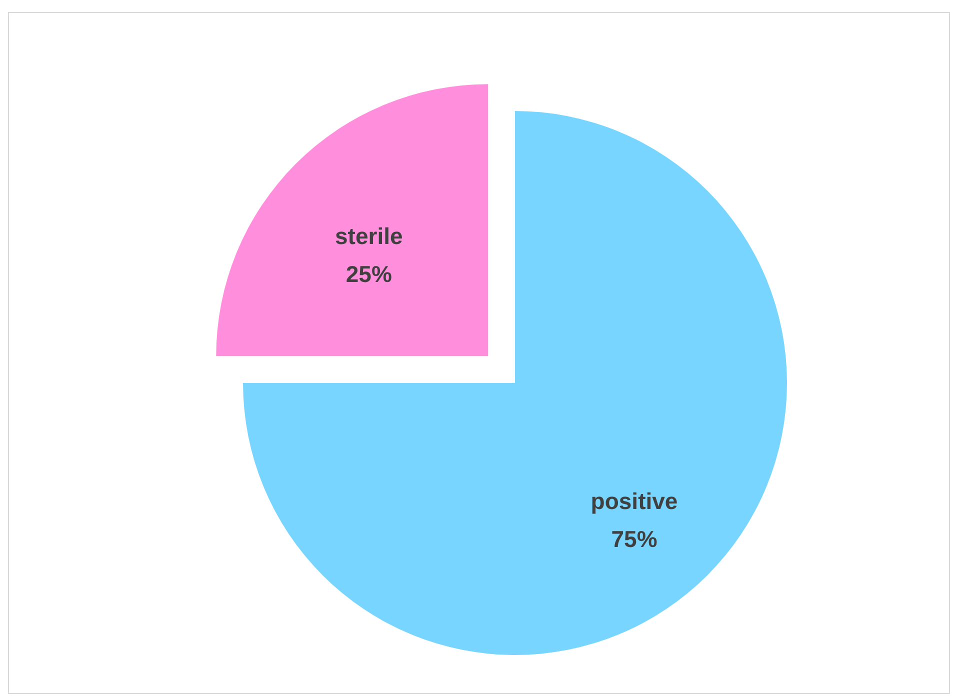 The height and width of the screenshot is (697, 957). I want to click on data-label: 75%, so click(634, 539).